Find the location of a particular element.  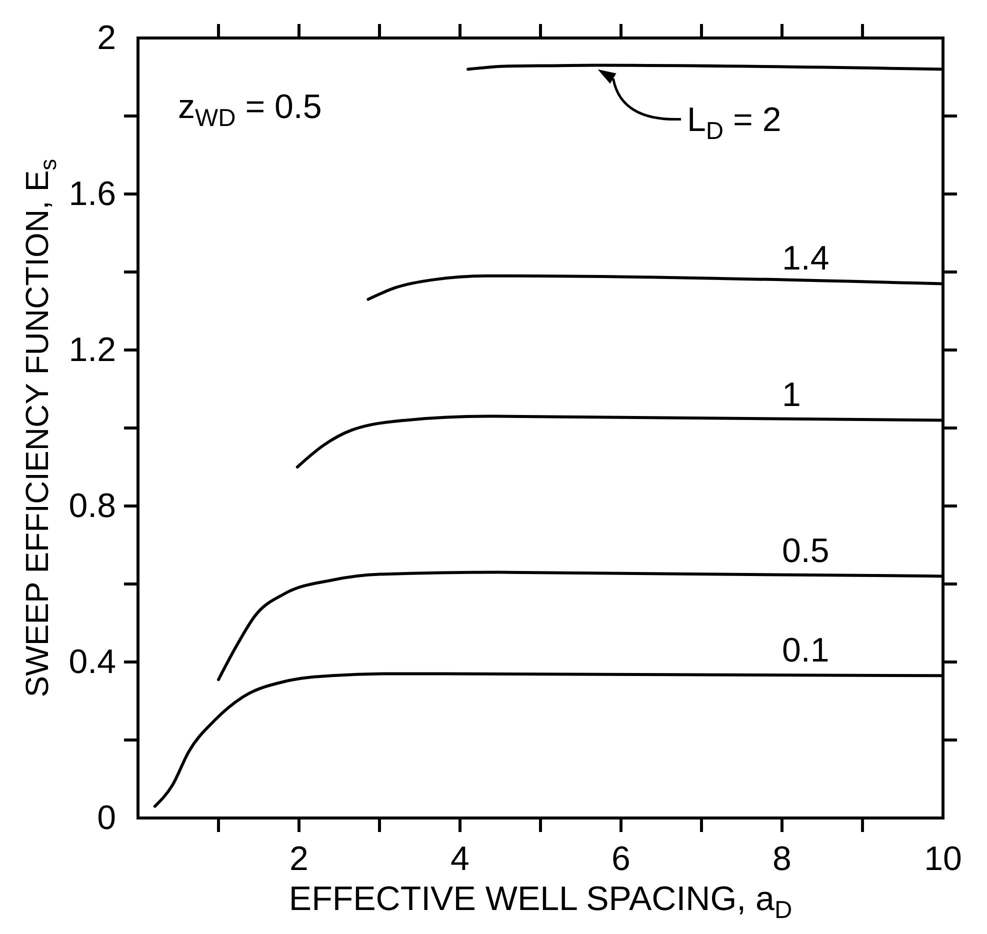

series-label: 1.4 is located at coordinates (806, 259).